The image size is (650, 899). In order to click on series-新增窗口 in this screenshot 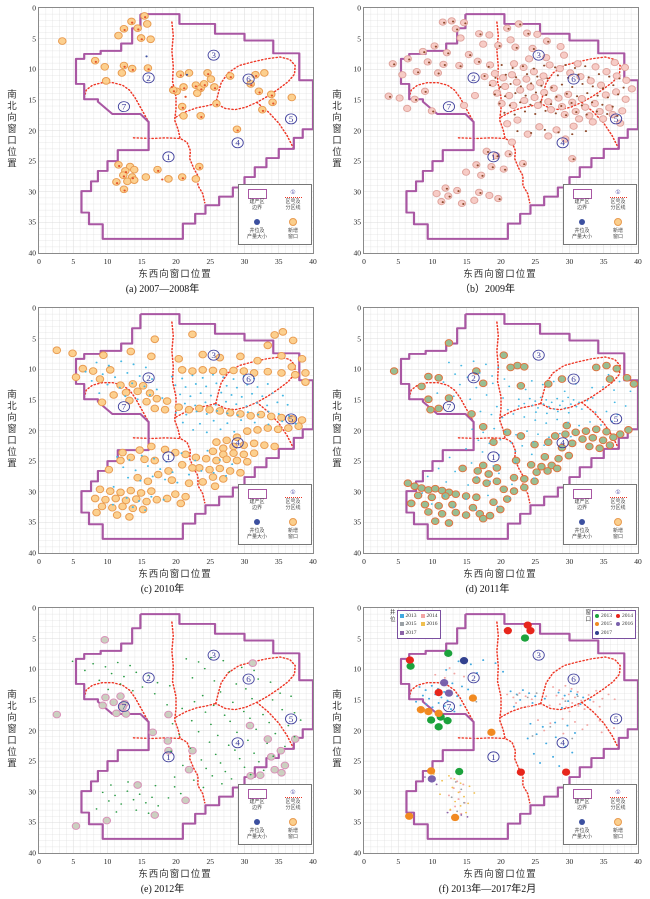, I will do `click(181, 424)`.